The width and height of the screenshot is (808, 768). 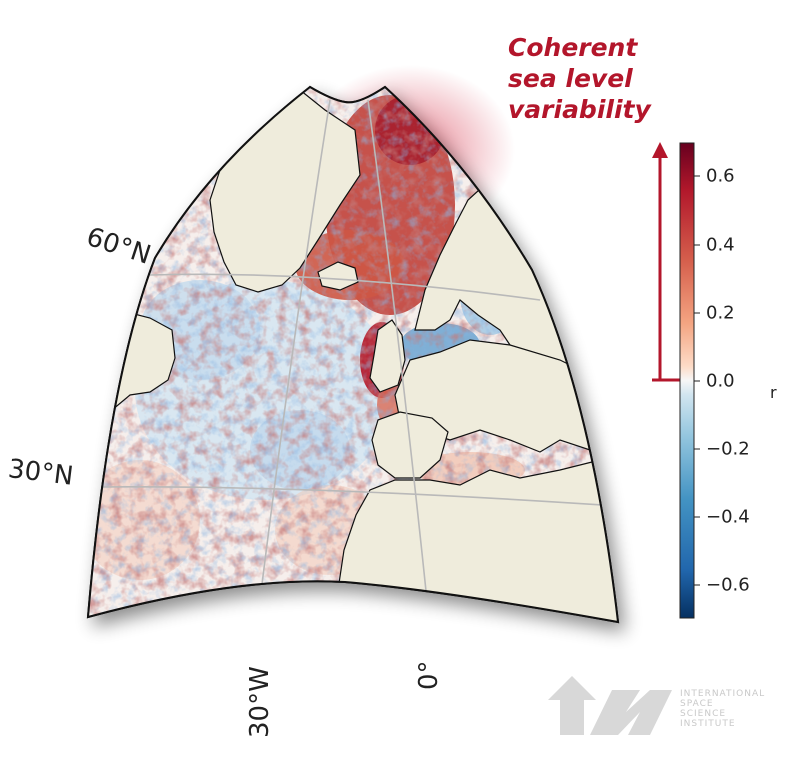 I want to click on colorbar-tick-label: 0.0, so click(x=720, y=381).